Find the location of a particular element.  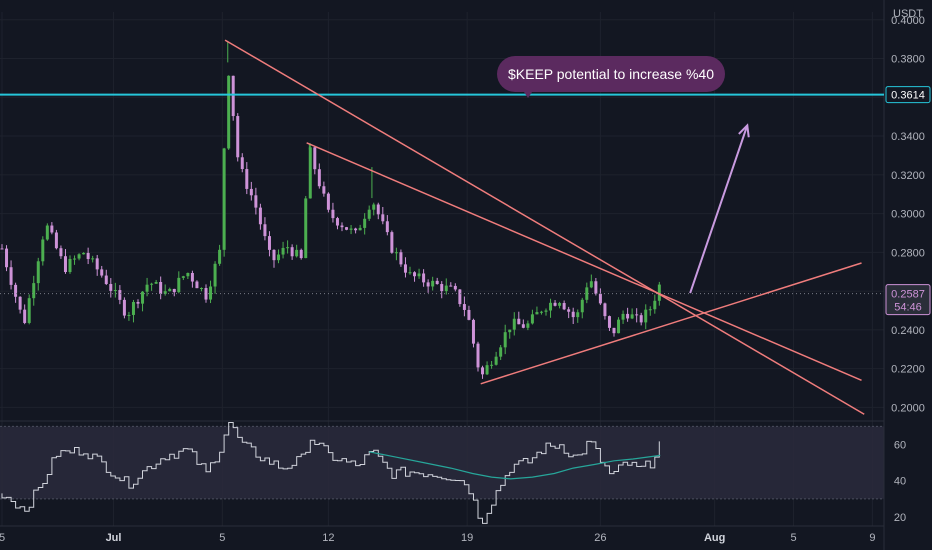

projection-arrow is located at coordinates (719, 209).